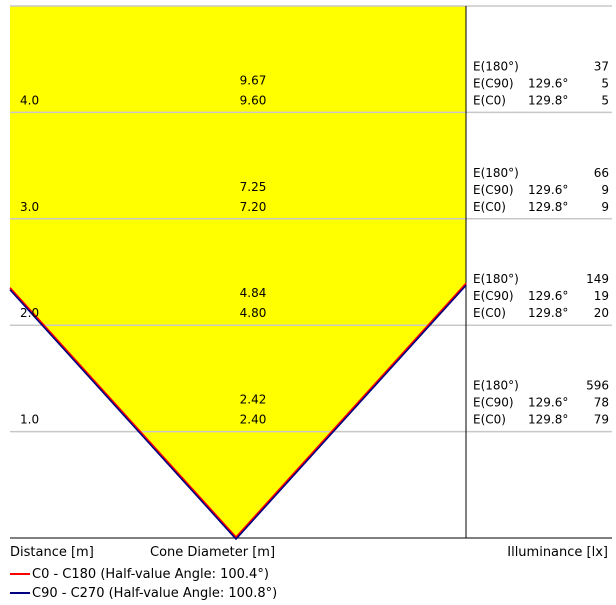 This screenshot has height=605, width=616. What do you see at coordinates (605, 100) in the screenshot?
I see `ec0-value: 5` at bounding box center [605, 100].